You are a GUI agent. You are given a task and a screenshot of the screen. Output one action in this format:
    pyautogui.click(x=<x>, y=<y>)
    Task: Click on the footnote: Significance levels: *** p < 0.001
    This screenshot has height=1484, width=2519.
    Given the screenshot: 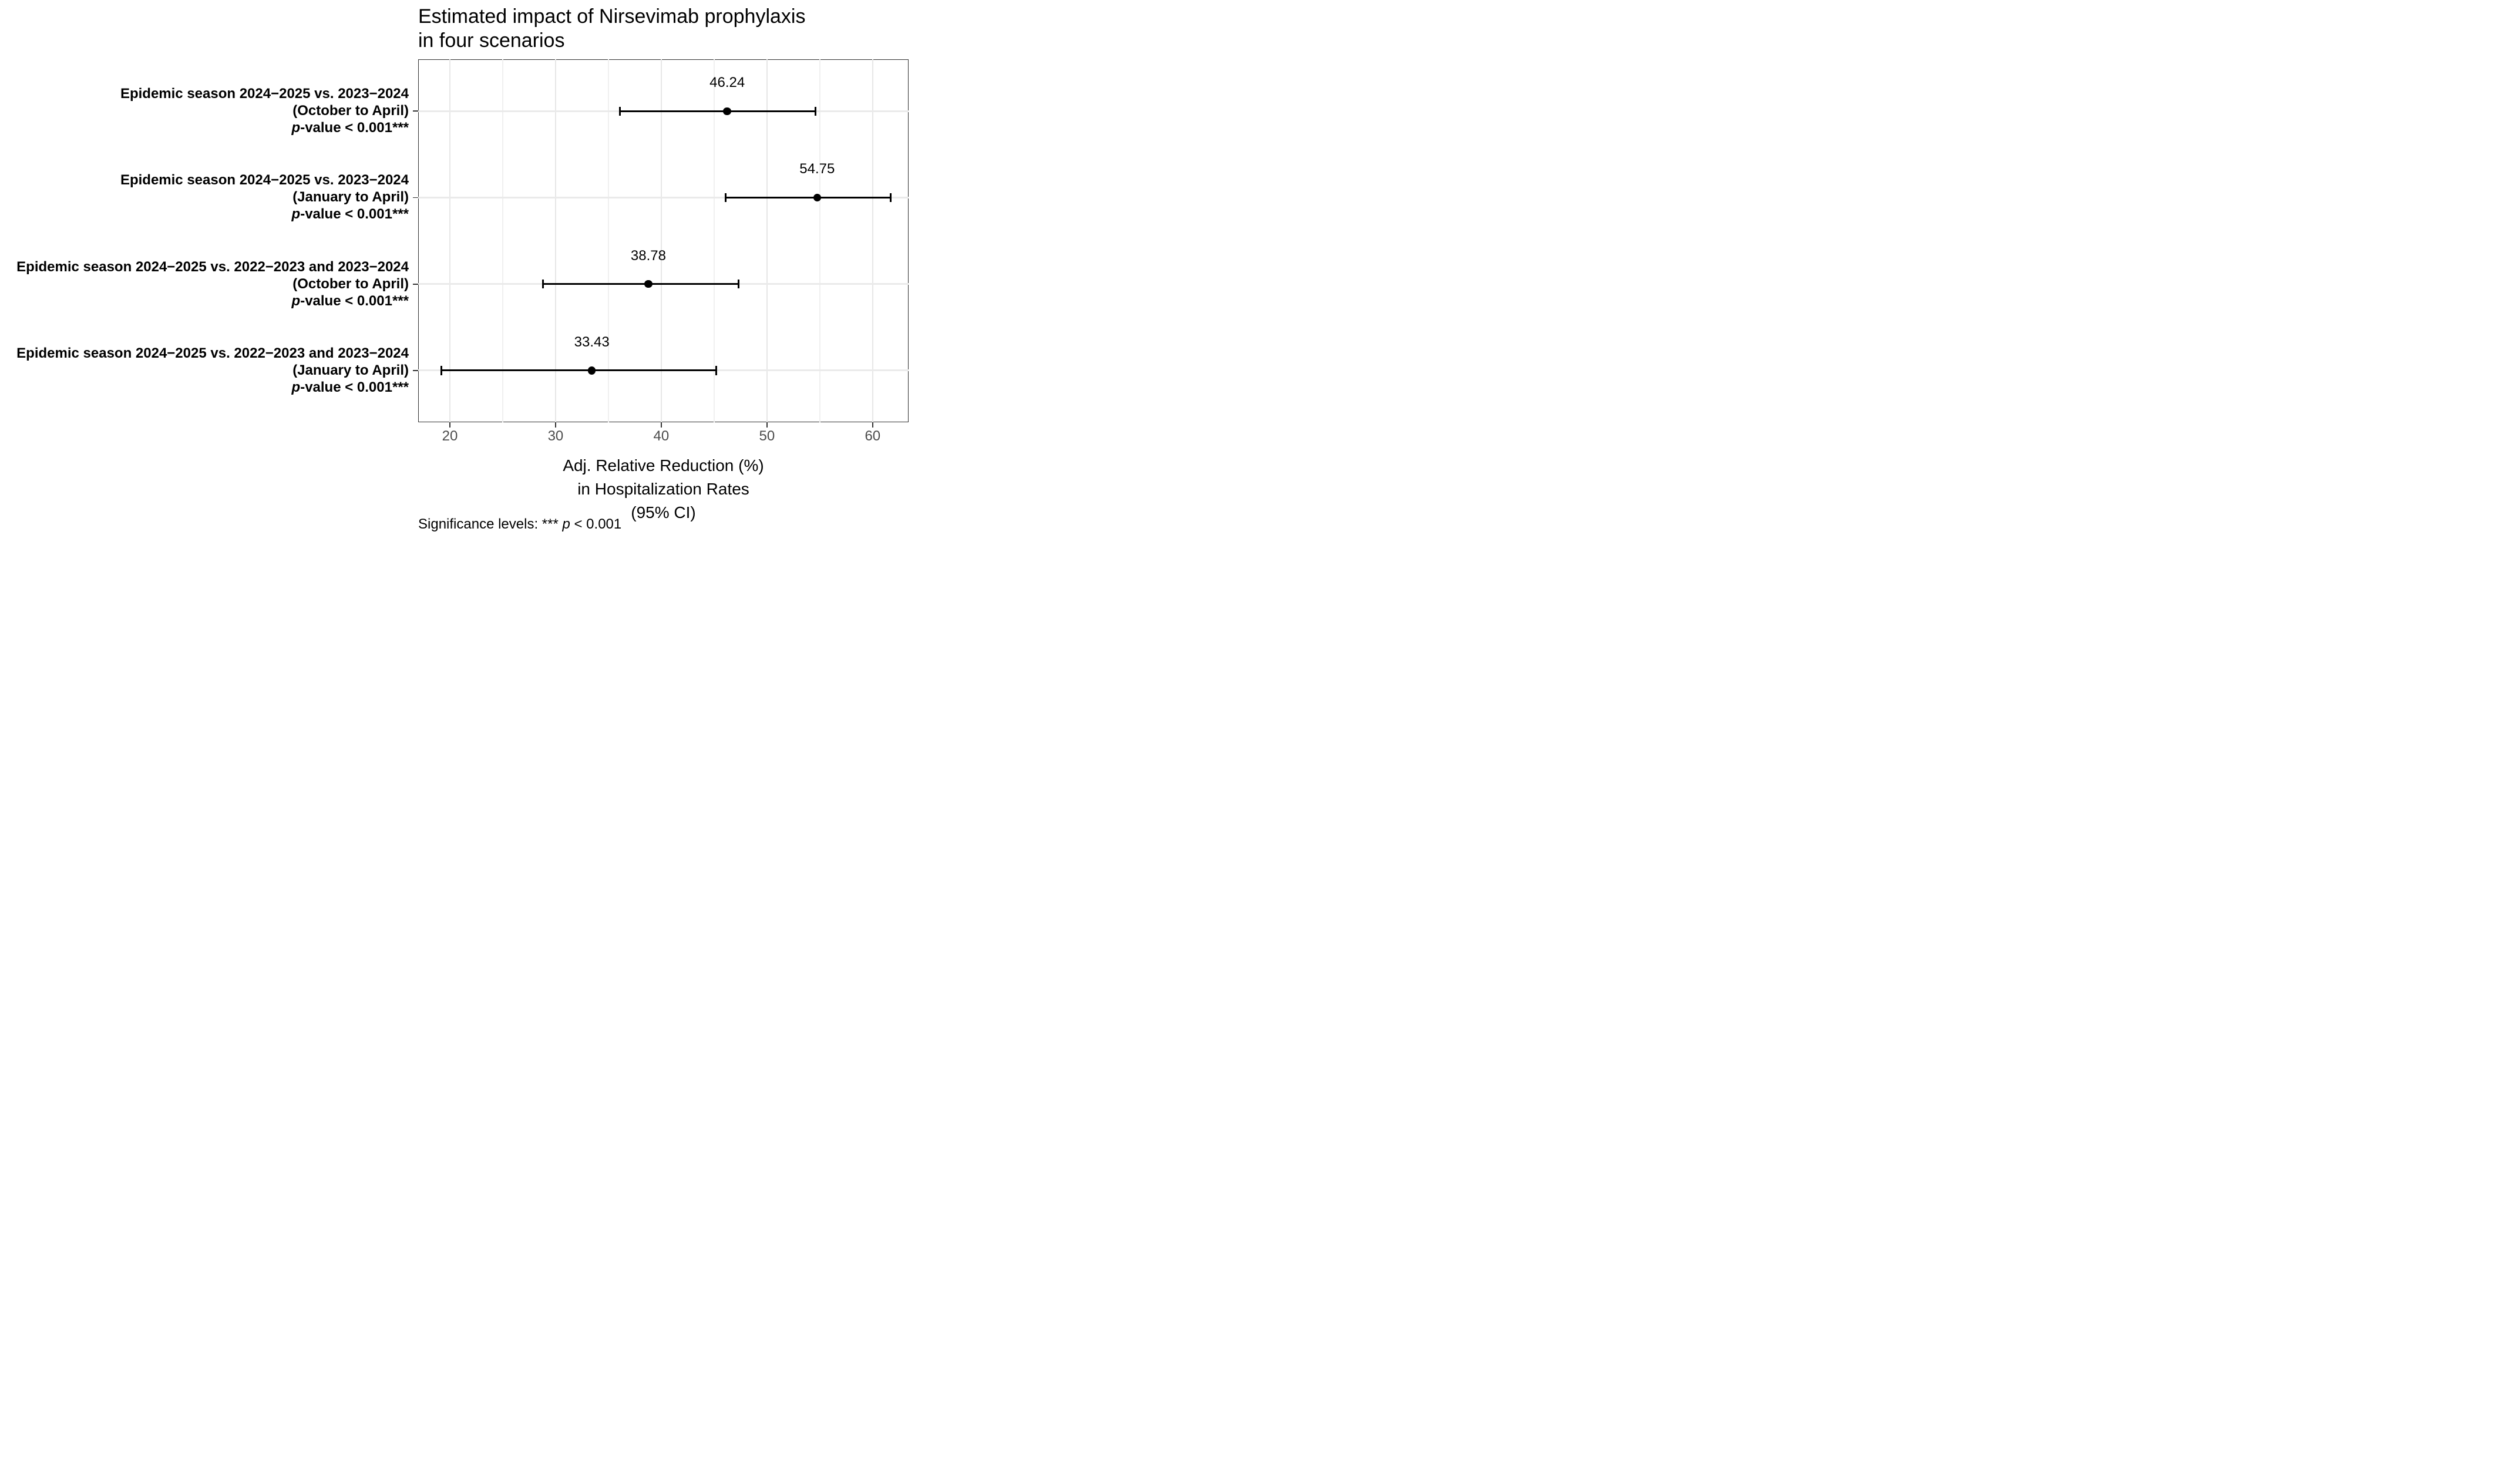 What is the action you would take?
    pyautogui.click(x=519, y=524)
    